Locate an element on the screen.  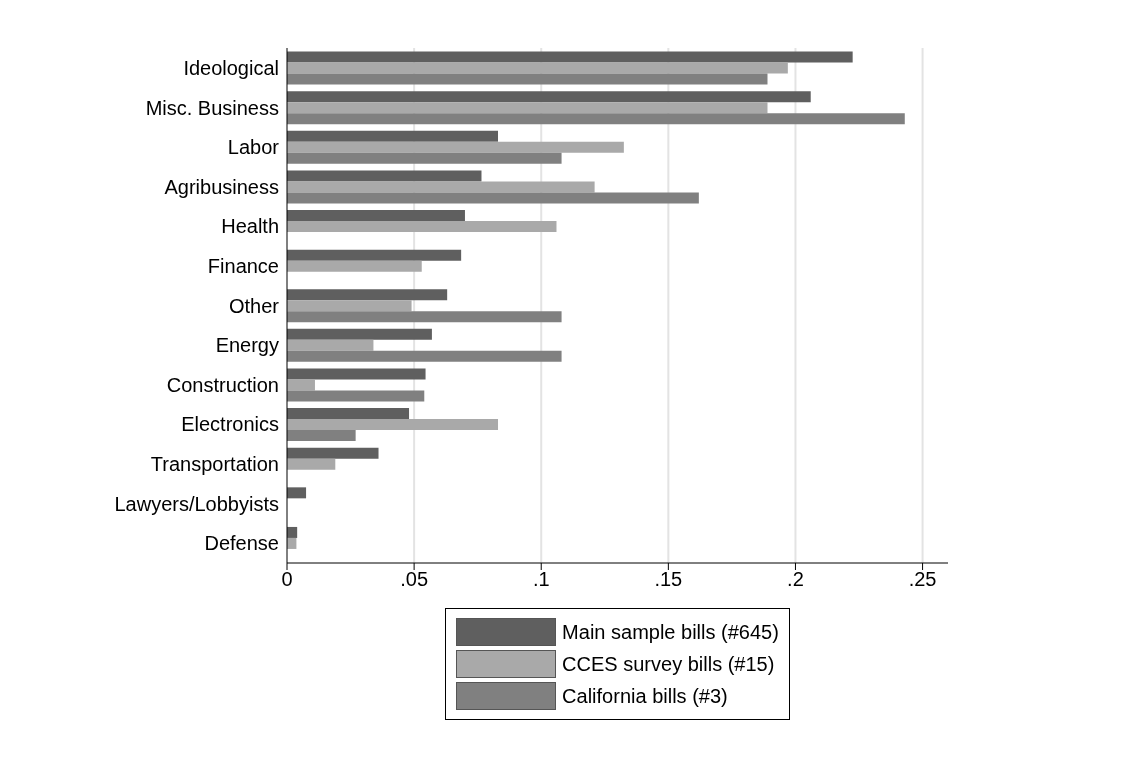
y-tick-label: Lawyers/Lobbyists is located at coordinates (196, 503).